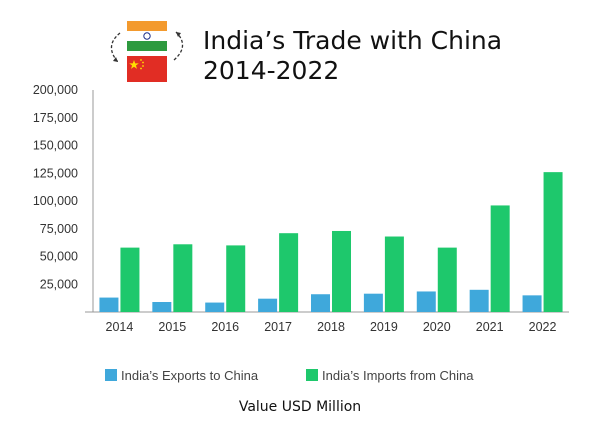  What do you see at coordinates (500, 258) in the screenshot?
I see `bar-imports-2021` at bounding box center [500, 258].